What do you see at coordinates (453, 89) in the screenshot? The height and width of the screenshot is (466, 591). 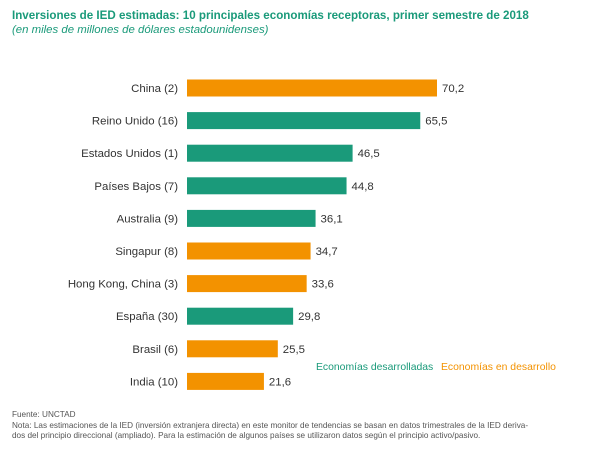 I see `value-label: 70,2` at bounding box center [453, 89].